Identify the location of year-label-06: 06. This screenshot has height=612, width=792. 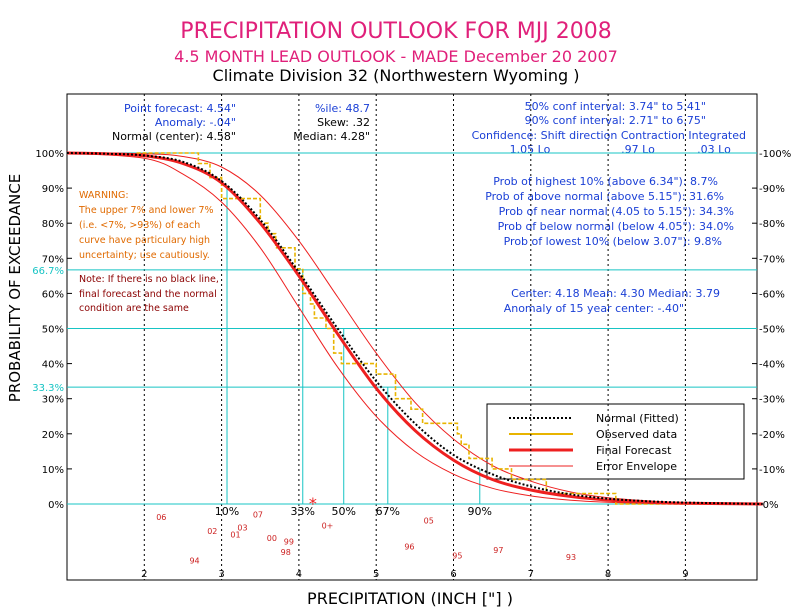
(161, 517).